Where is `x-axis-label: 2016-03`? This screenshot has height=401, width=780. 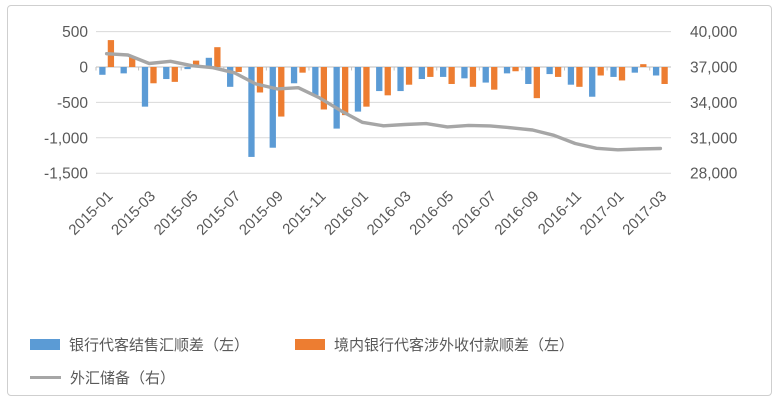
x-axis-label: 2016-03 is located at coordinates (389, 213).